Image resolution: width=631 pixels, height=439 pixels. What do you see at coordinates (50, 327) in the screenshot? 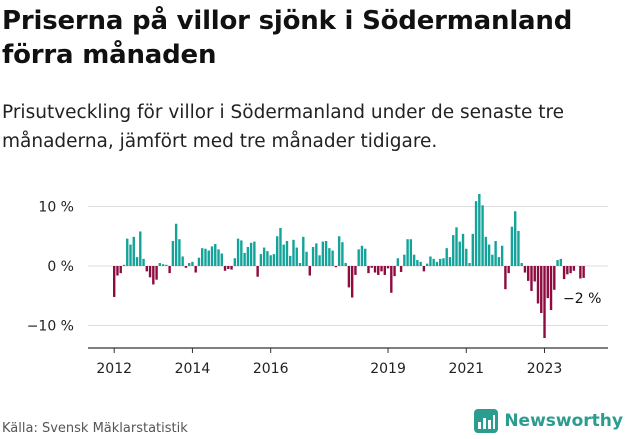
I see `y-tick-label: −10 %` at bounding box center [50, 327].